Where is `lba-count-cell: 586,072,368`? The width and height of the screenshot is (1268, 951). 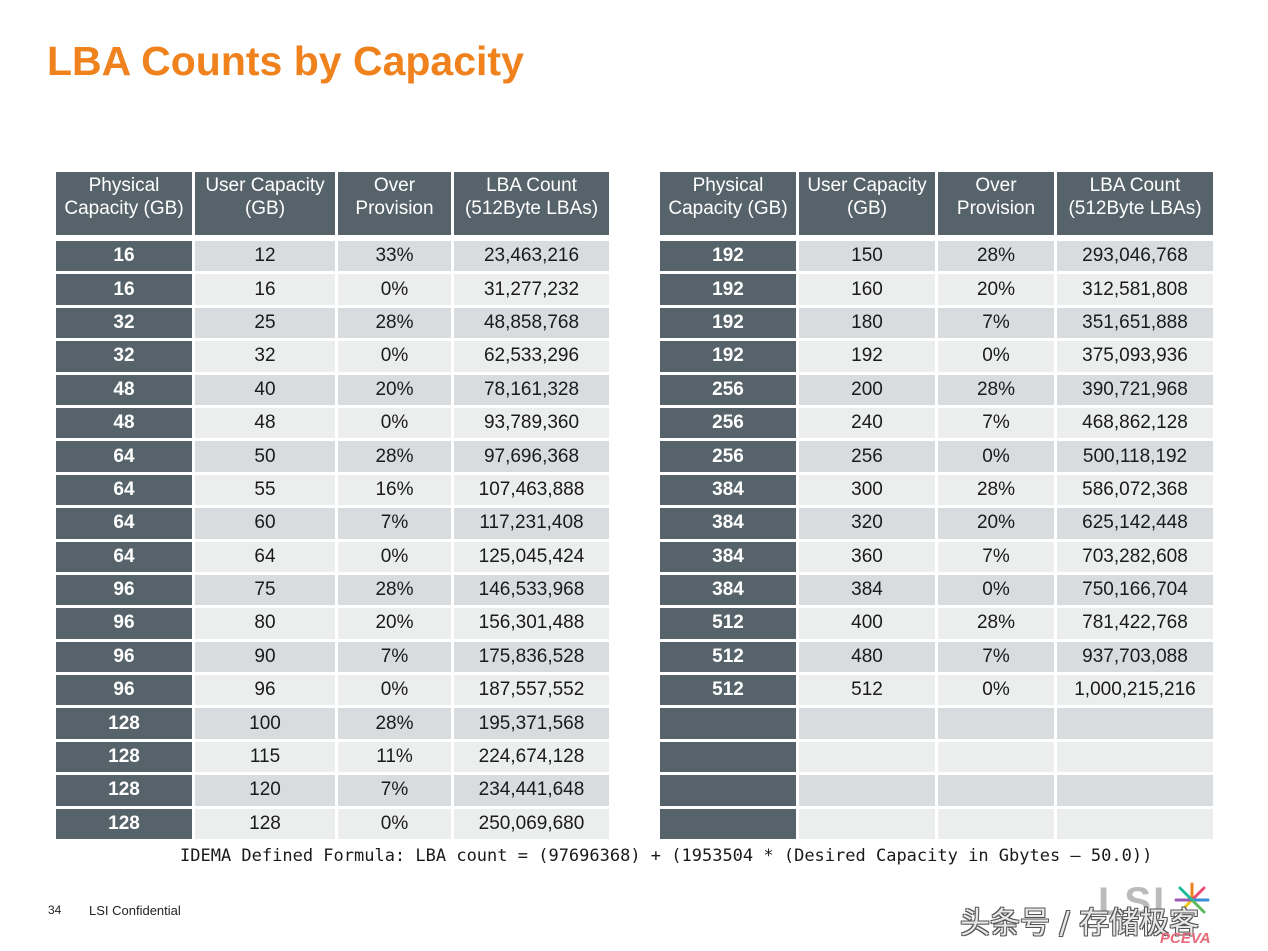
lba-count-cell: 586,072,368 is located at coordinates (1135, 490).